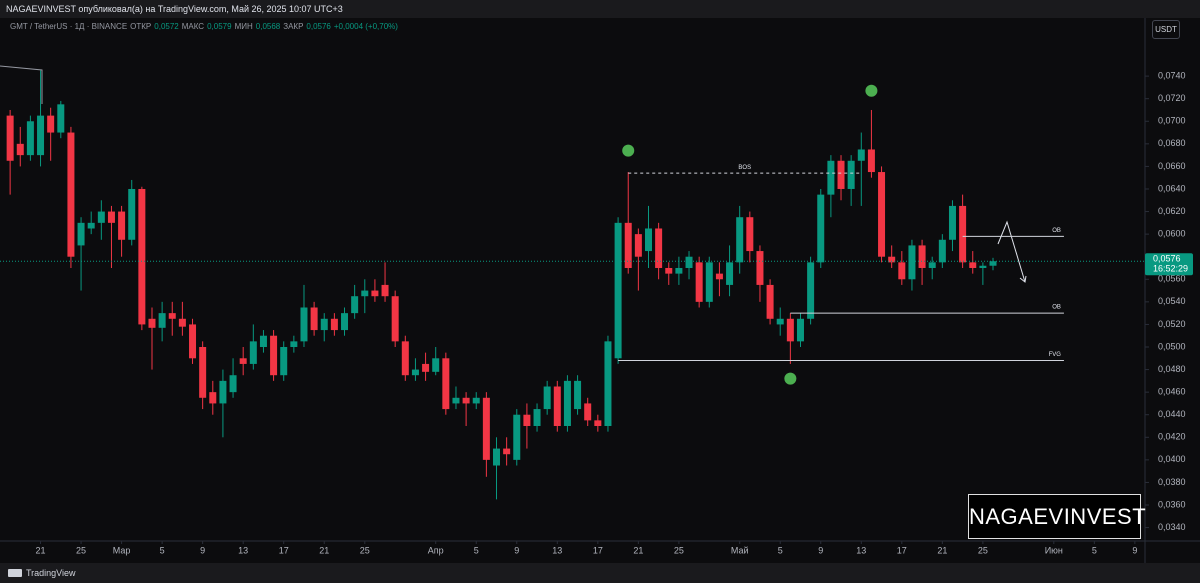  I want to click on countdown: 16:52:29, so click(1170, 269).